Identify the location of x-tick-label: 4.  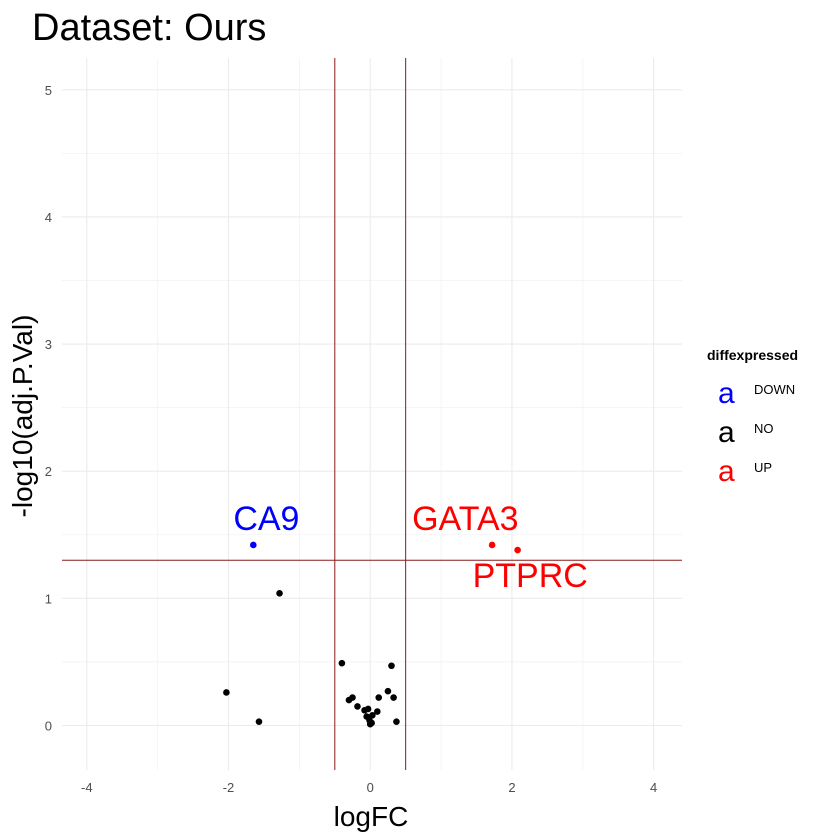
(653, 787).